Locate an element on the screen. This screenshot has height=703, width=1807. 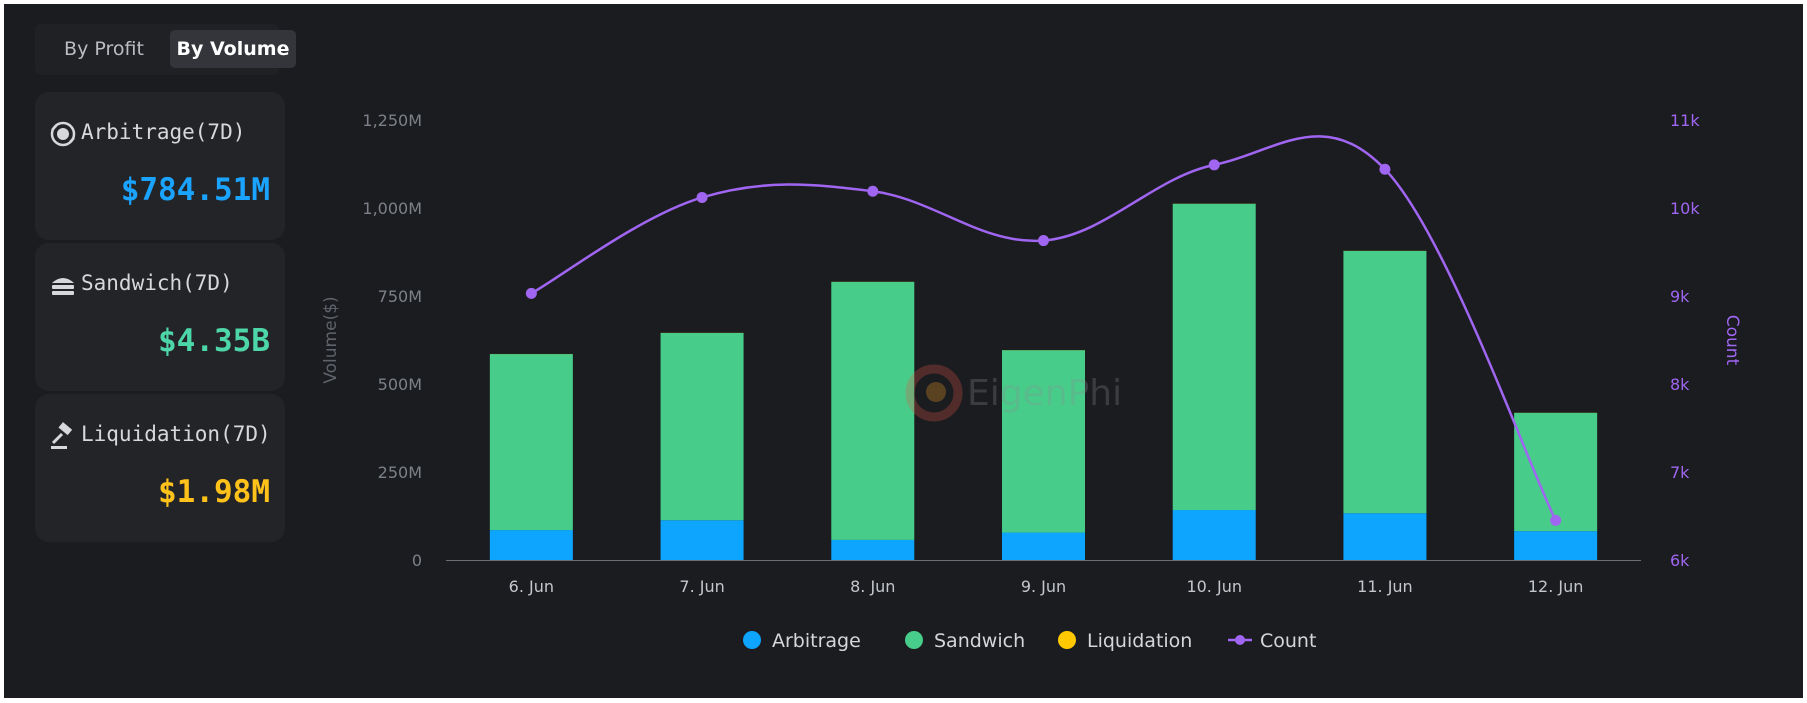
y-tick-label: 1,000M is located at coordinates (392, 208).